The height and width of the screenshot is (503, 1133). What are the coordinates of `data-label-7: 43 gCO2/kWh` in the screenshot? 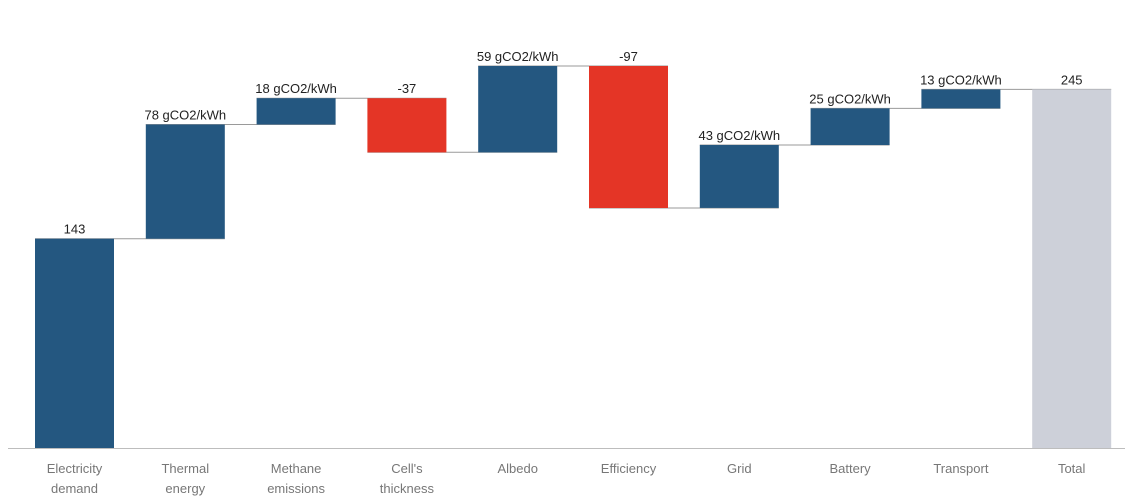 It's located at (739, 135).